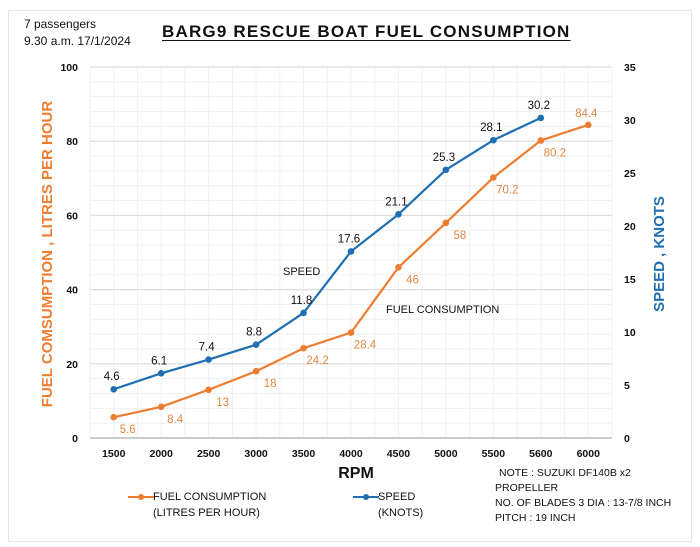 The height and width of the screenshot is (547, 700). I want to click on legend-item-fuel: FUEL CONSUMPTION (LITRES PER HOUR), so click(197, 505).